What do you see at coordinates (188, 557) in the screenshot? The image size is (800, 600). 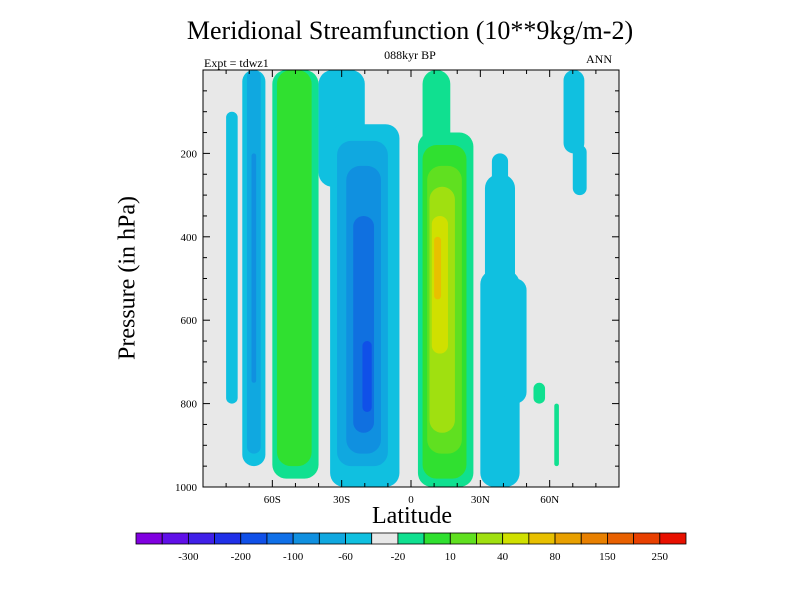 I see `colorbar-label: -300` at bounding box center [188, 557].